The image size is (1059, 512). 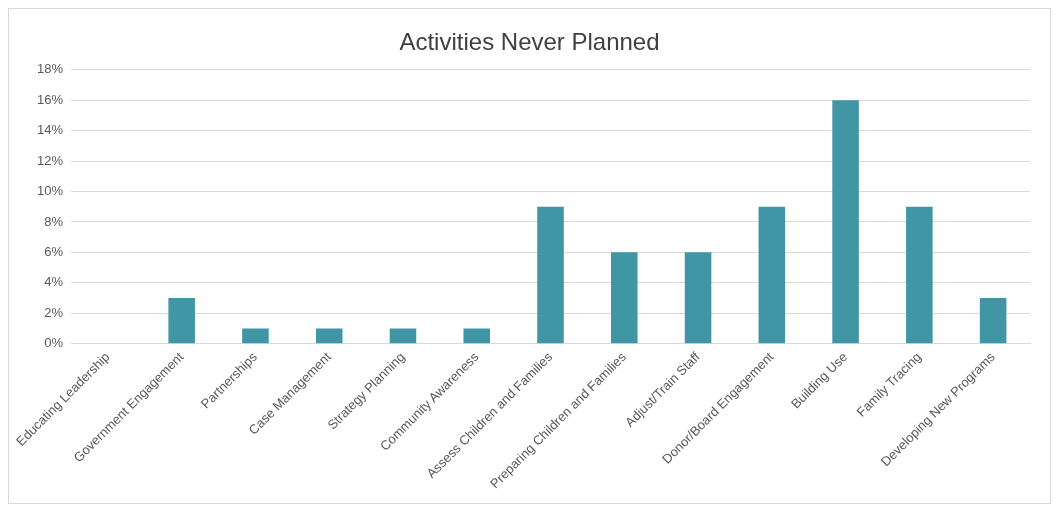 I want to click on y-tick-label: 18%, so click(x=50, y=69).